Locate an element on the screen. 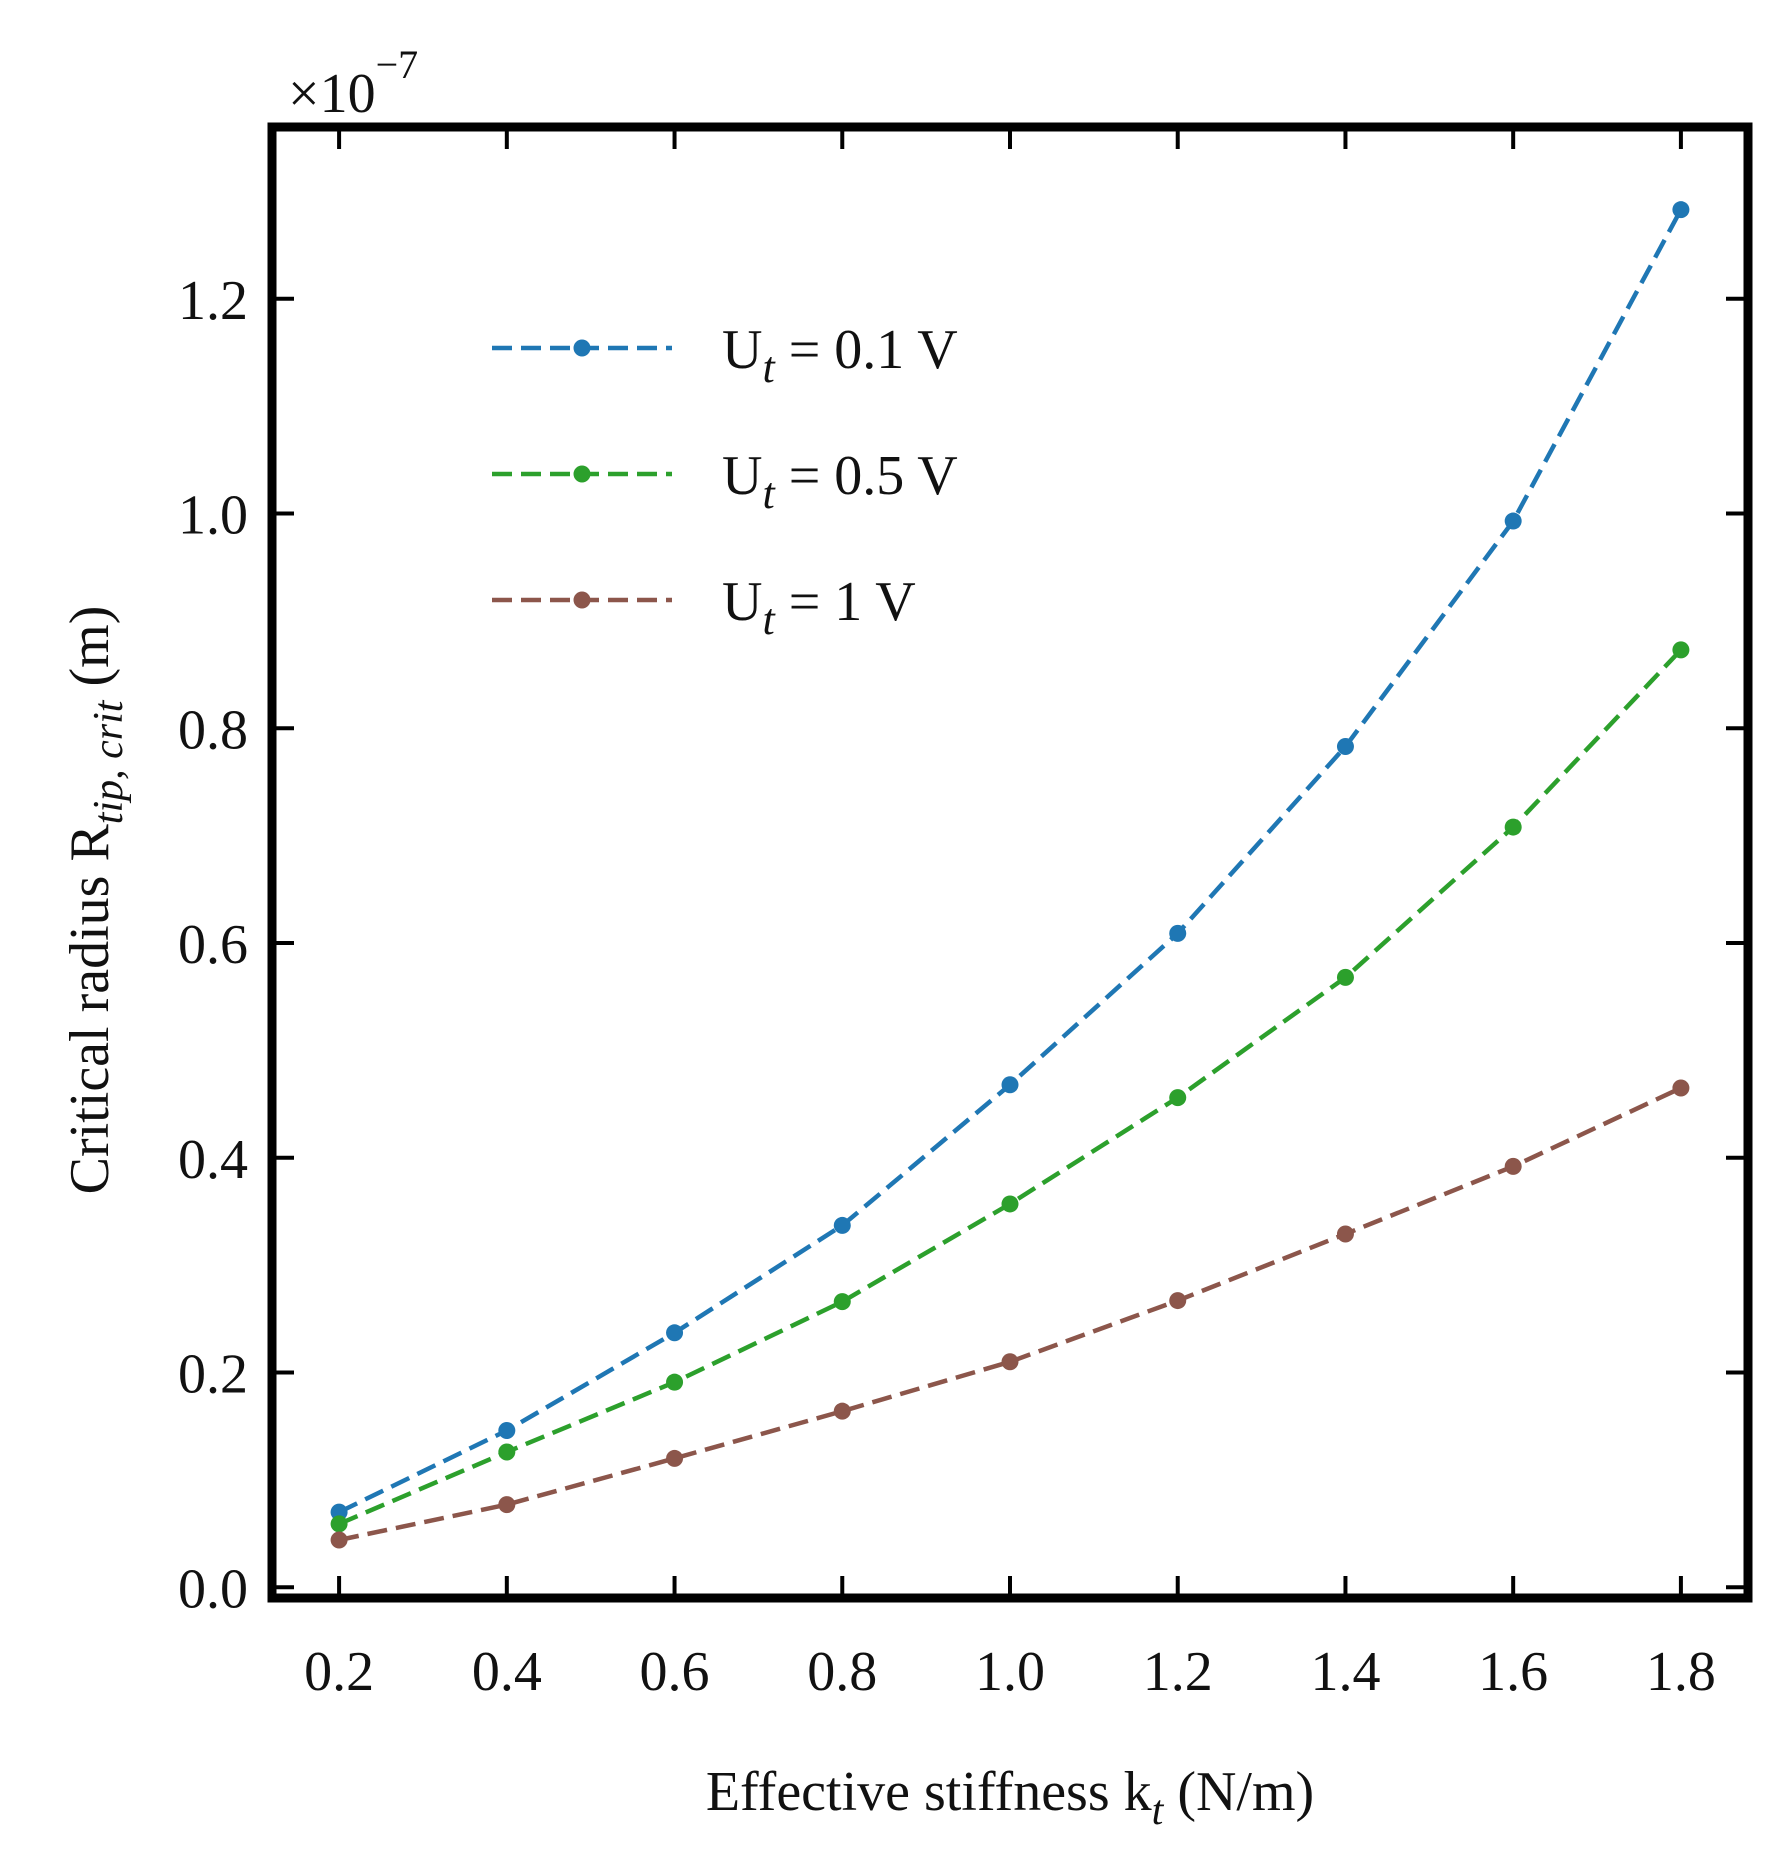 The width and height of the screenshot is (1787, 1851). y-tick-label: 0.2 is located at coordinates (213, 1375).